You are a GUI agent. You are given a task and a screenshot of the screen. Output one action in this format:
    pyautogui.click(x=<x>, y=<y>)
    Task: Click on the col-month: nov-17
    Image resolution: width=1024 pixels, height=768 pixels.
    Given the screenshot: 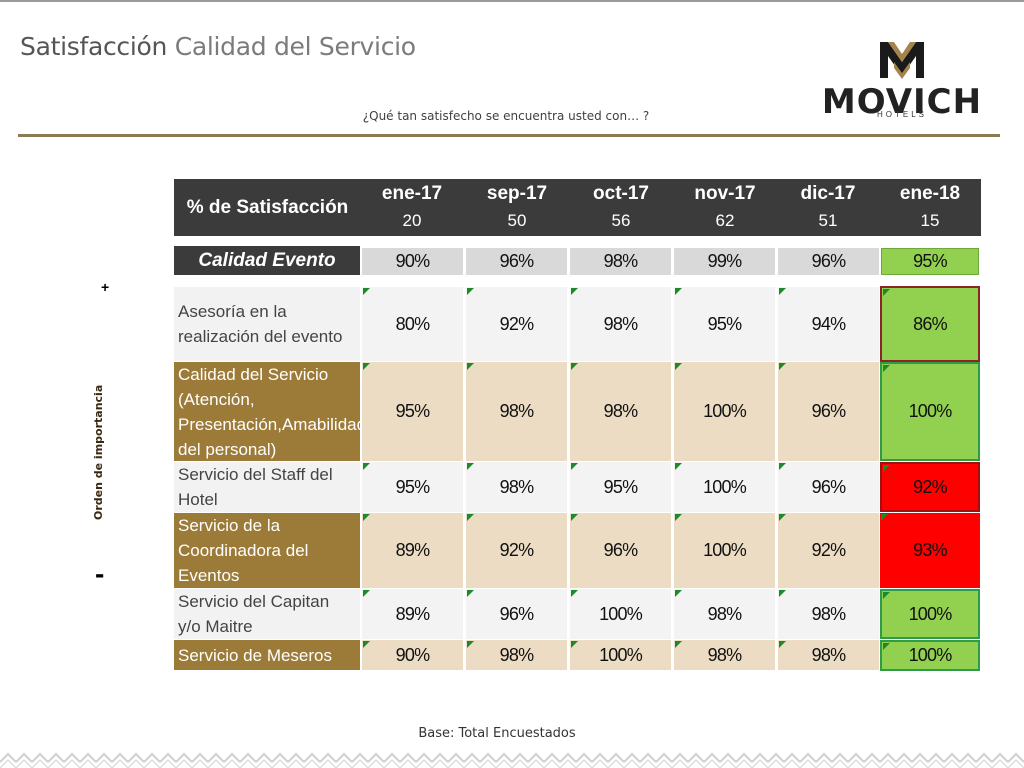 What is the action you would take?
    pyautogui.click(x=725, y=193)
    